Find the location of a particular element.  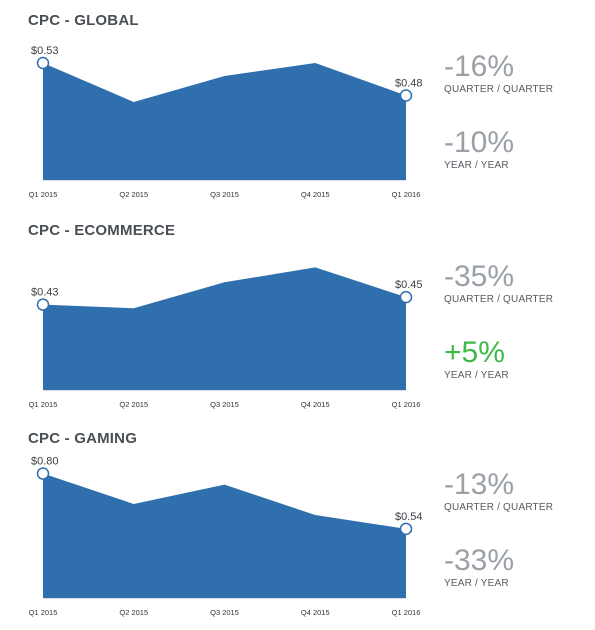

chart-title: CPC - GLOBAL is located at coordinates (83, 20).